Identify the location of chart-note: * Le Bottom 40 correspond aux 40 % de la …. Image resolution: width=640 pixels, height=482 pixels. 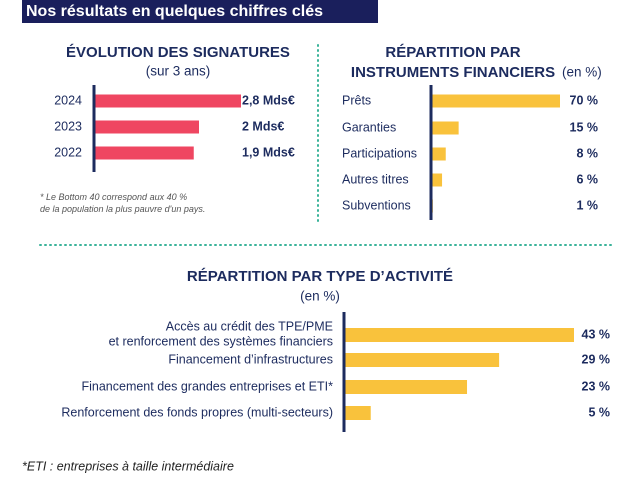
(122, 203).